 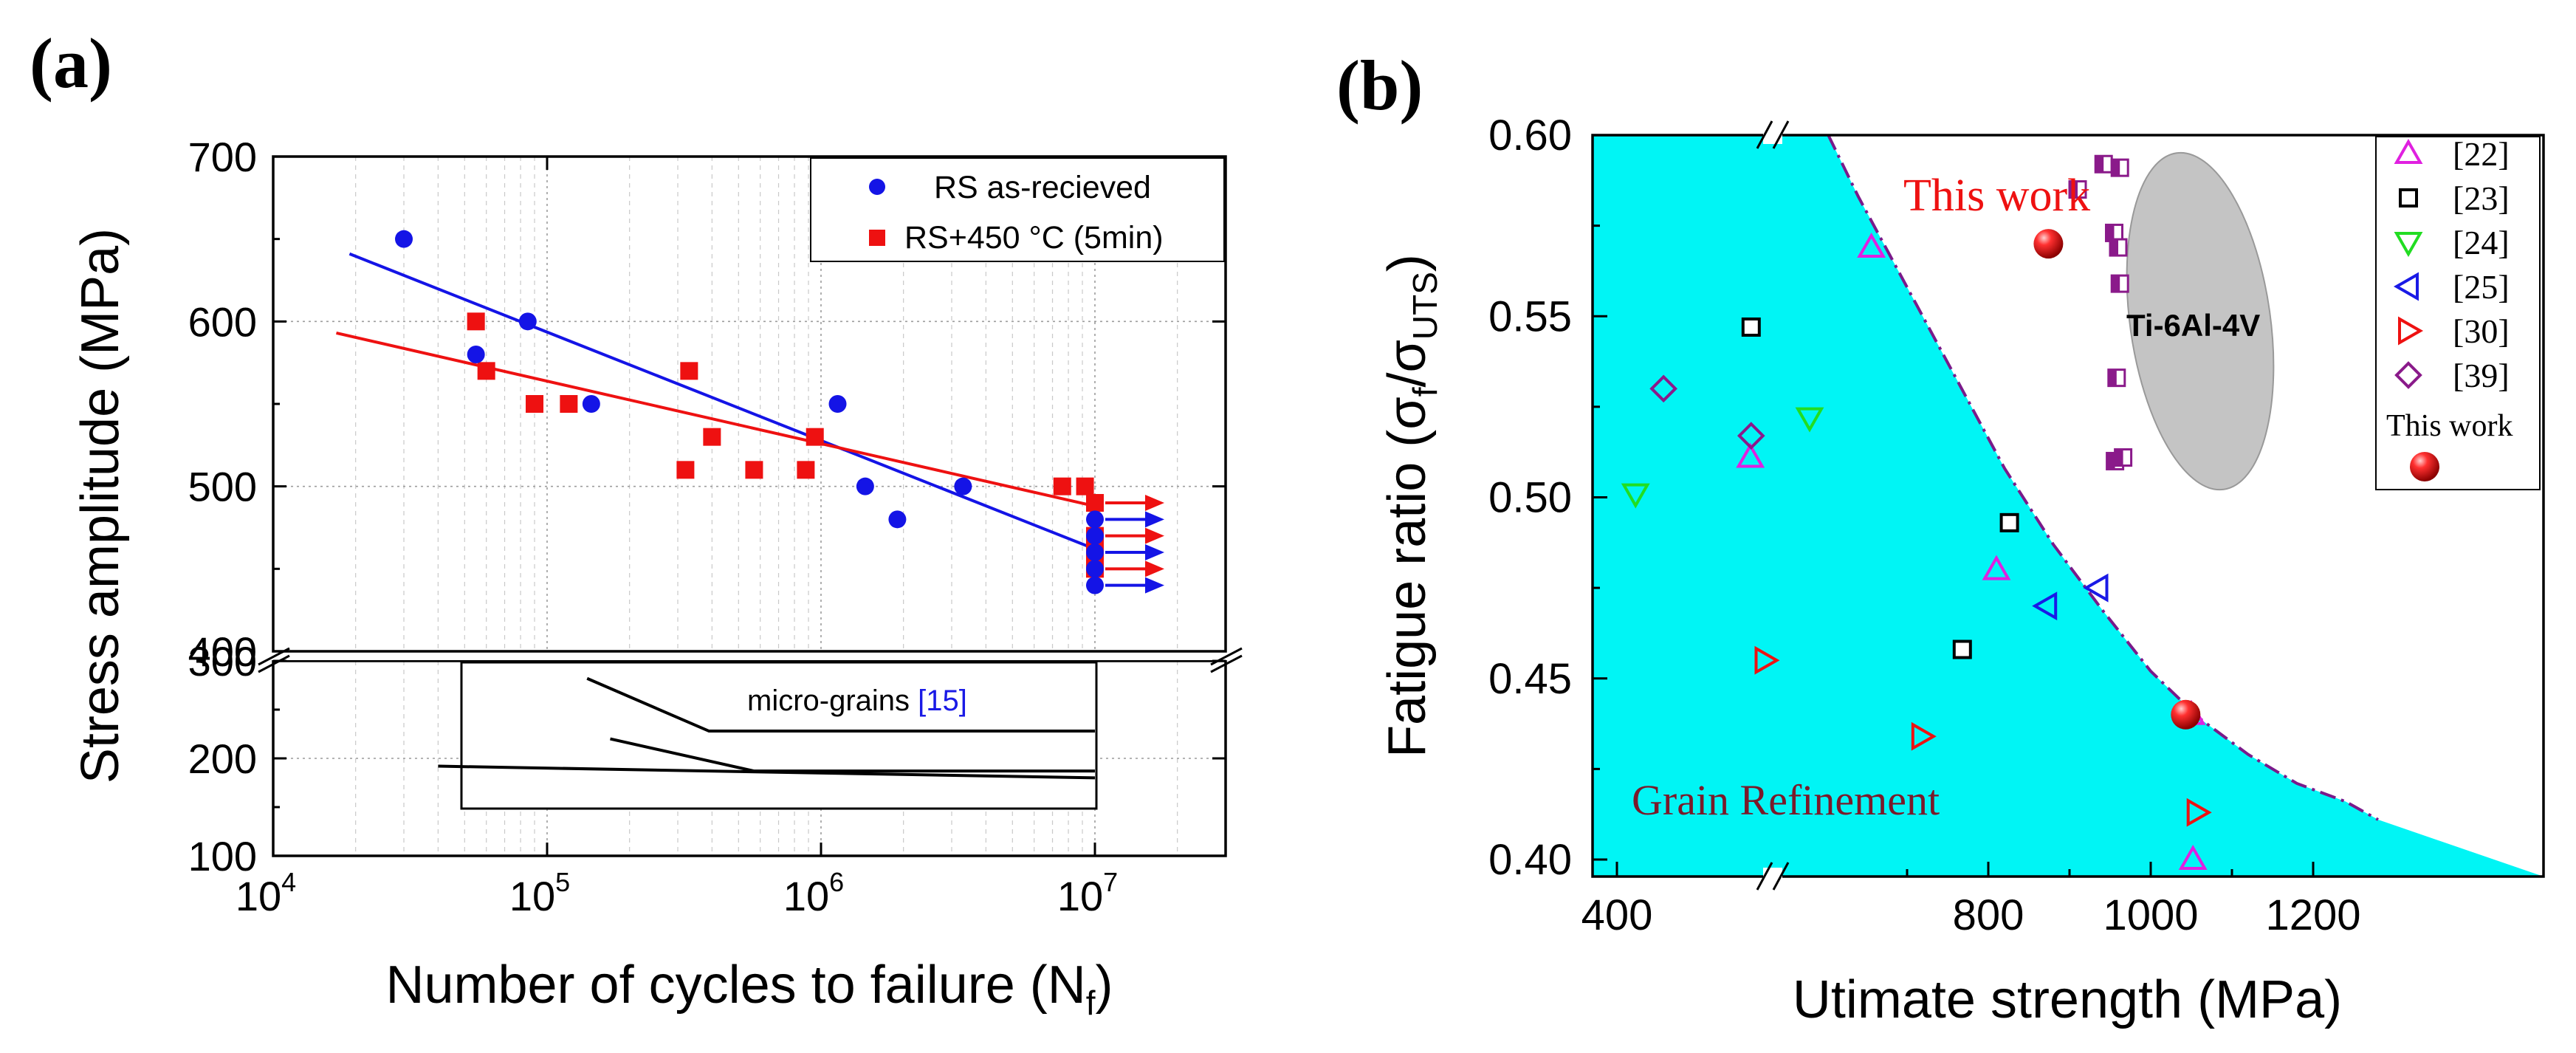 What do you see at coordinates (1530, 860) in the screenshot?
I see `ytick-label: 0.40` at bounding box center [1530, 860].